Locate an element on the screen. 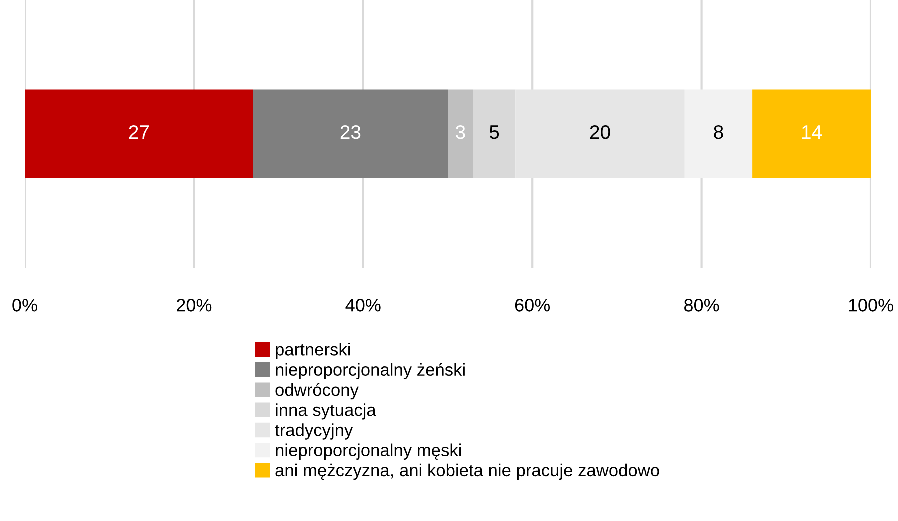 This screenshot has height=521, width=898. legend-label: tradycyjny is located at coordinates (314, 432).